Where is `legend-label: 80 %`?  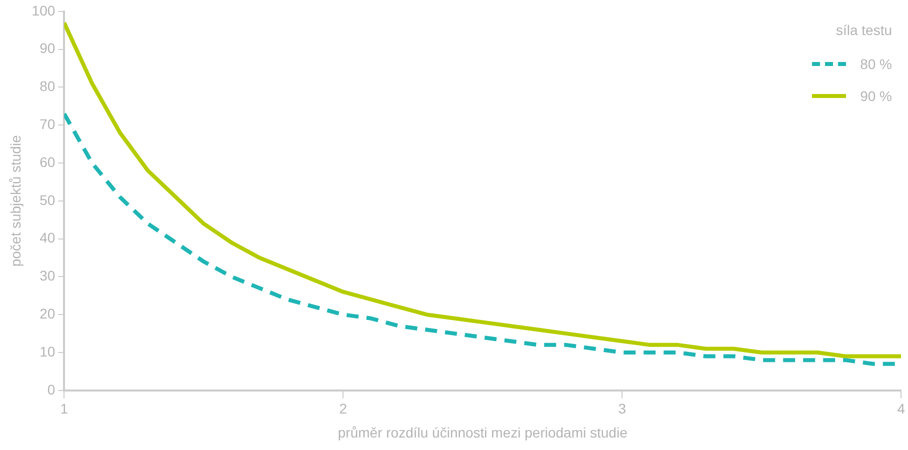
legend-label: 80 % is located at coordinates (876, 64).